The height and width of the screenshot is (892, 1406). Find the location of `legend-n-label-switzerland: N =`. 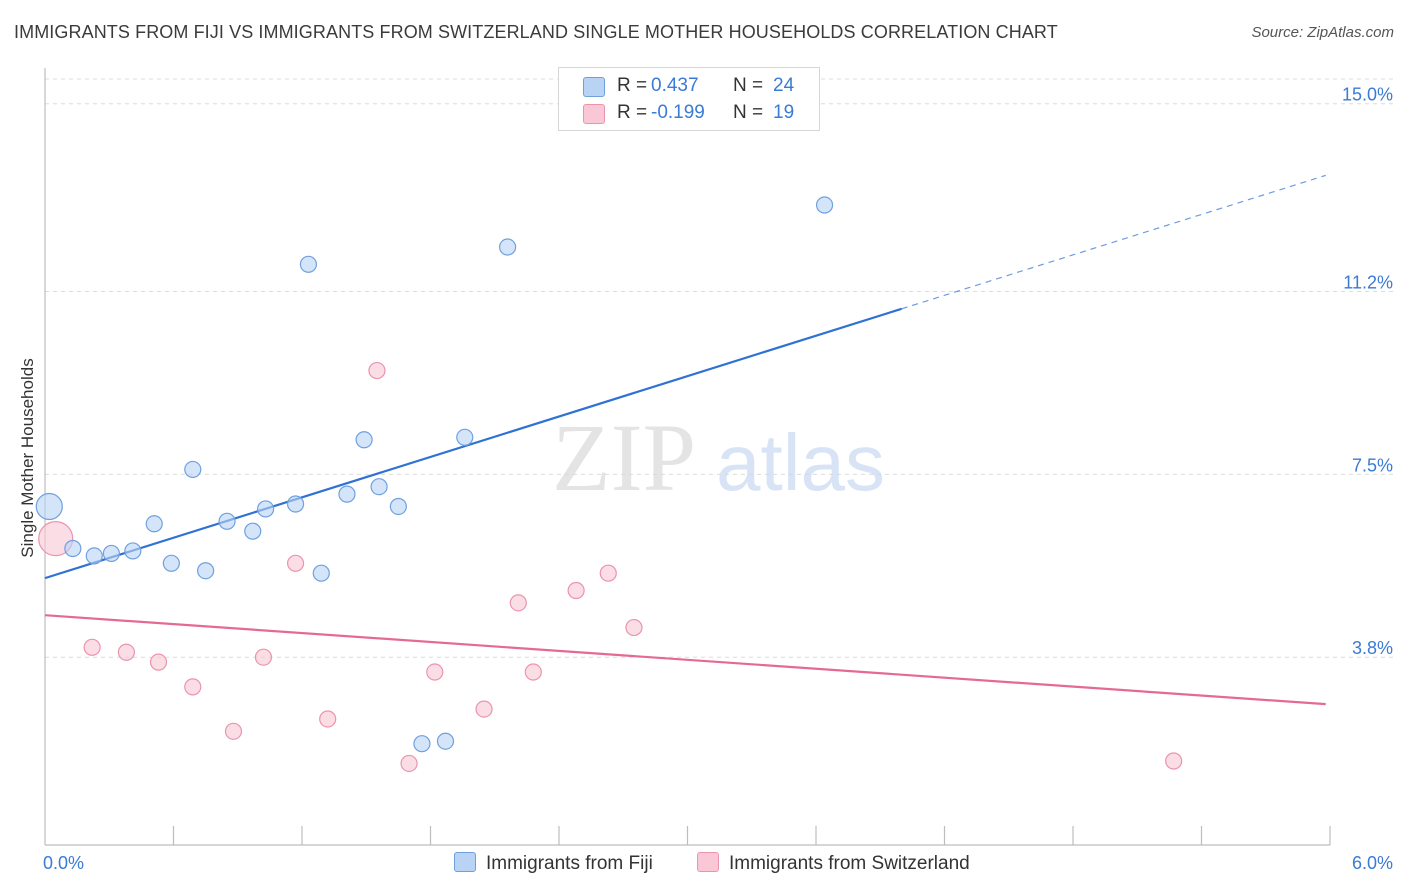

legend-n-label-switzerland: N = is located at coordinates (748, 112).